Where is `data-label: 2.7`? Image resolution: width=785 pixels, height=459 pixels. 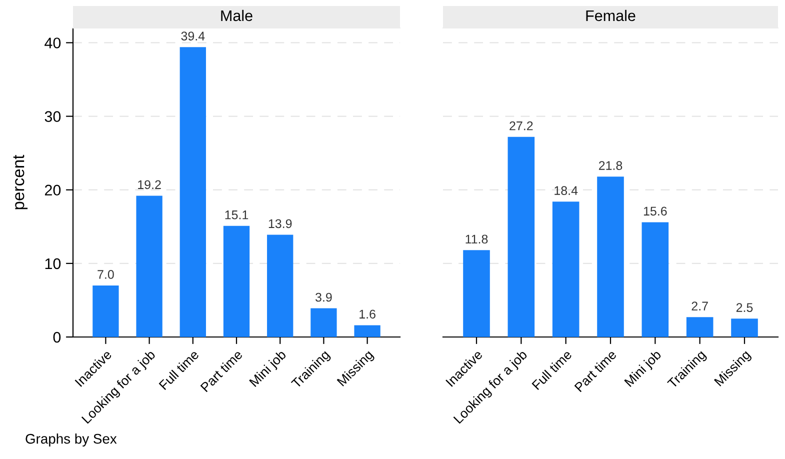 data-label: 2.7 is located at coordinates (700, 306).